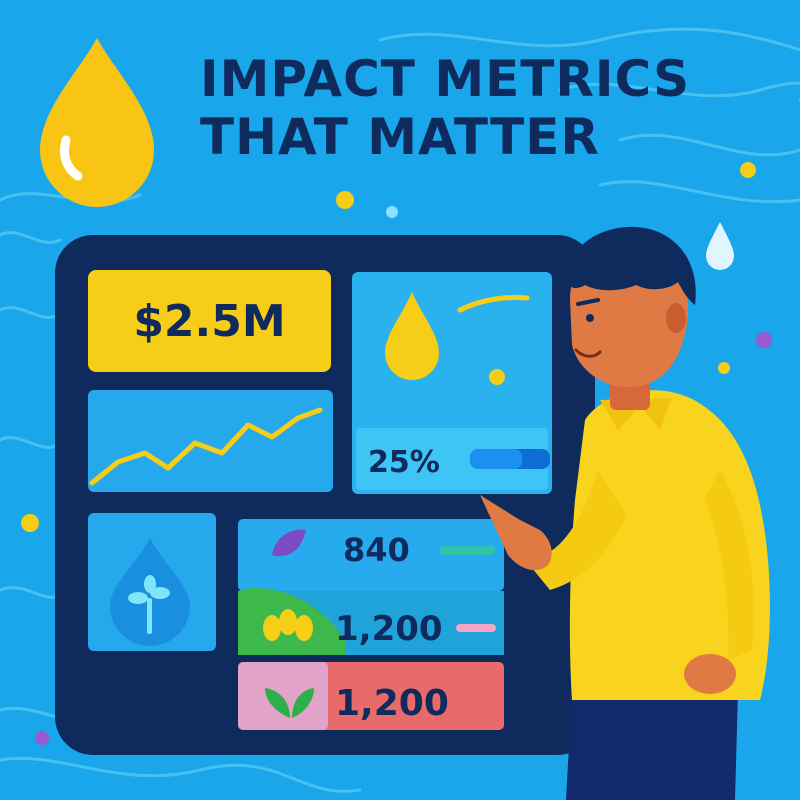  I want to click on progress-fill, so click(496, 459).